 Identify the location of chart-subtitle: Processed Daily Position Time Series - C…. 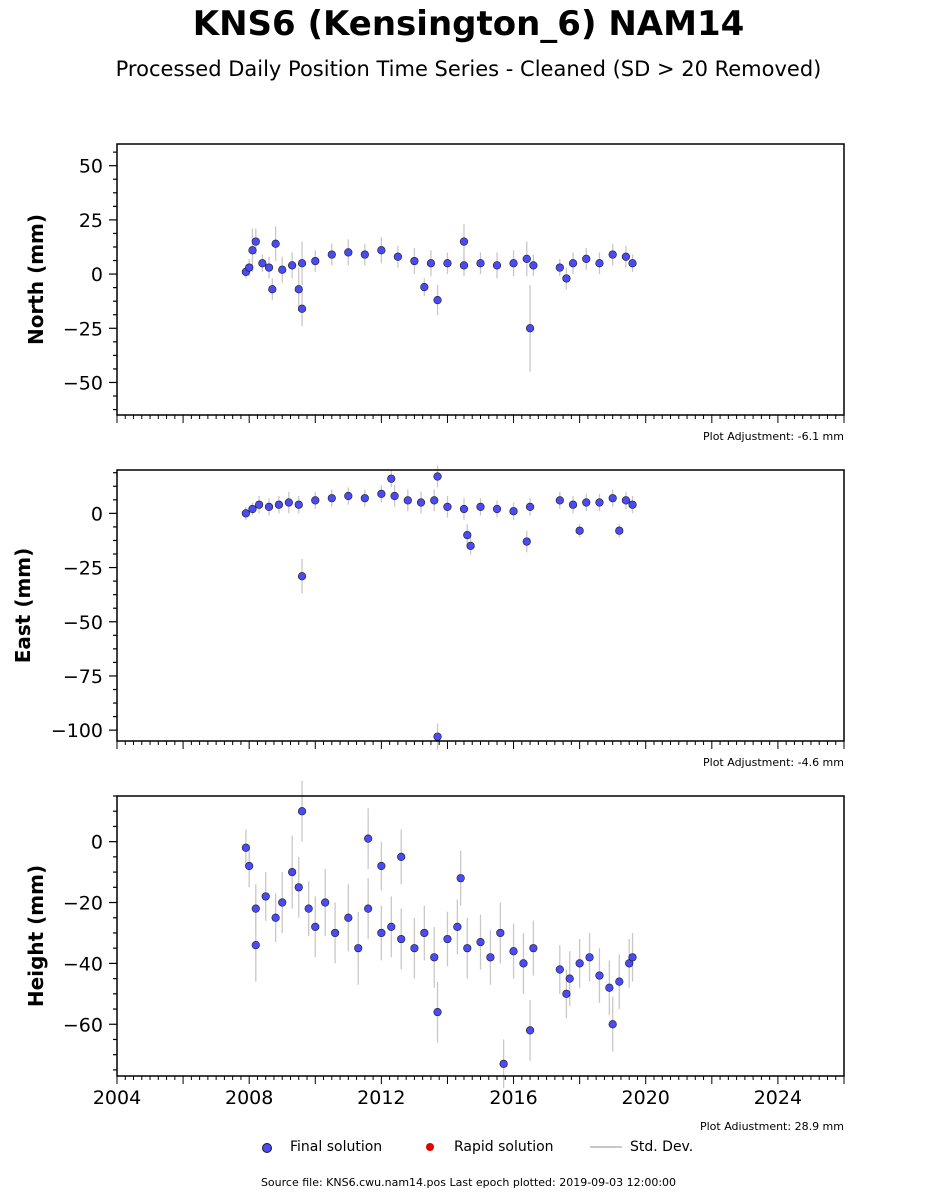
(468, 69).